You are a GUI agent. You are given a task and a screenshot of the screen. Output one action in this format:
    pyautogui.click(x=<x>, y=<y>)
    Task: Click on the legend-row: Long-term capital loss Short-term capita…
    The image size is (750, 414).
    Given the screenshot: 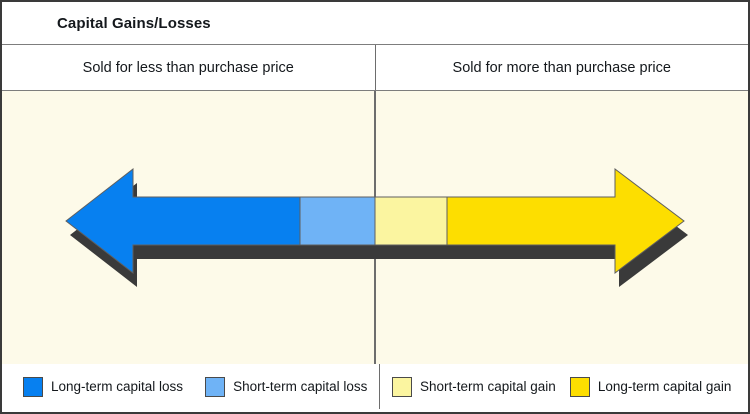 What is the action you would take?
    pyautogui.click(x=375, y=386)
    